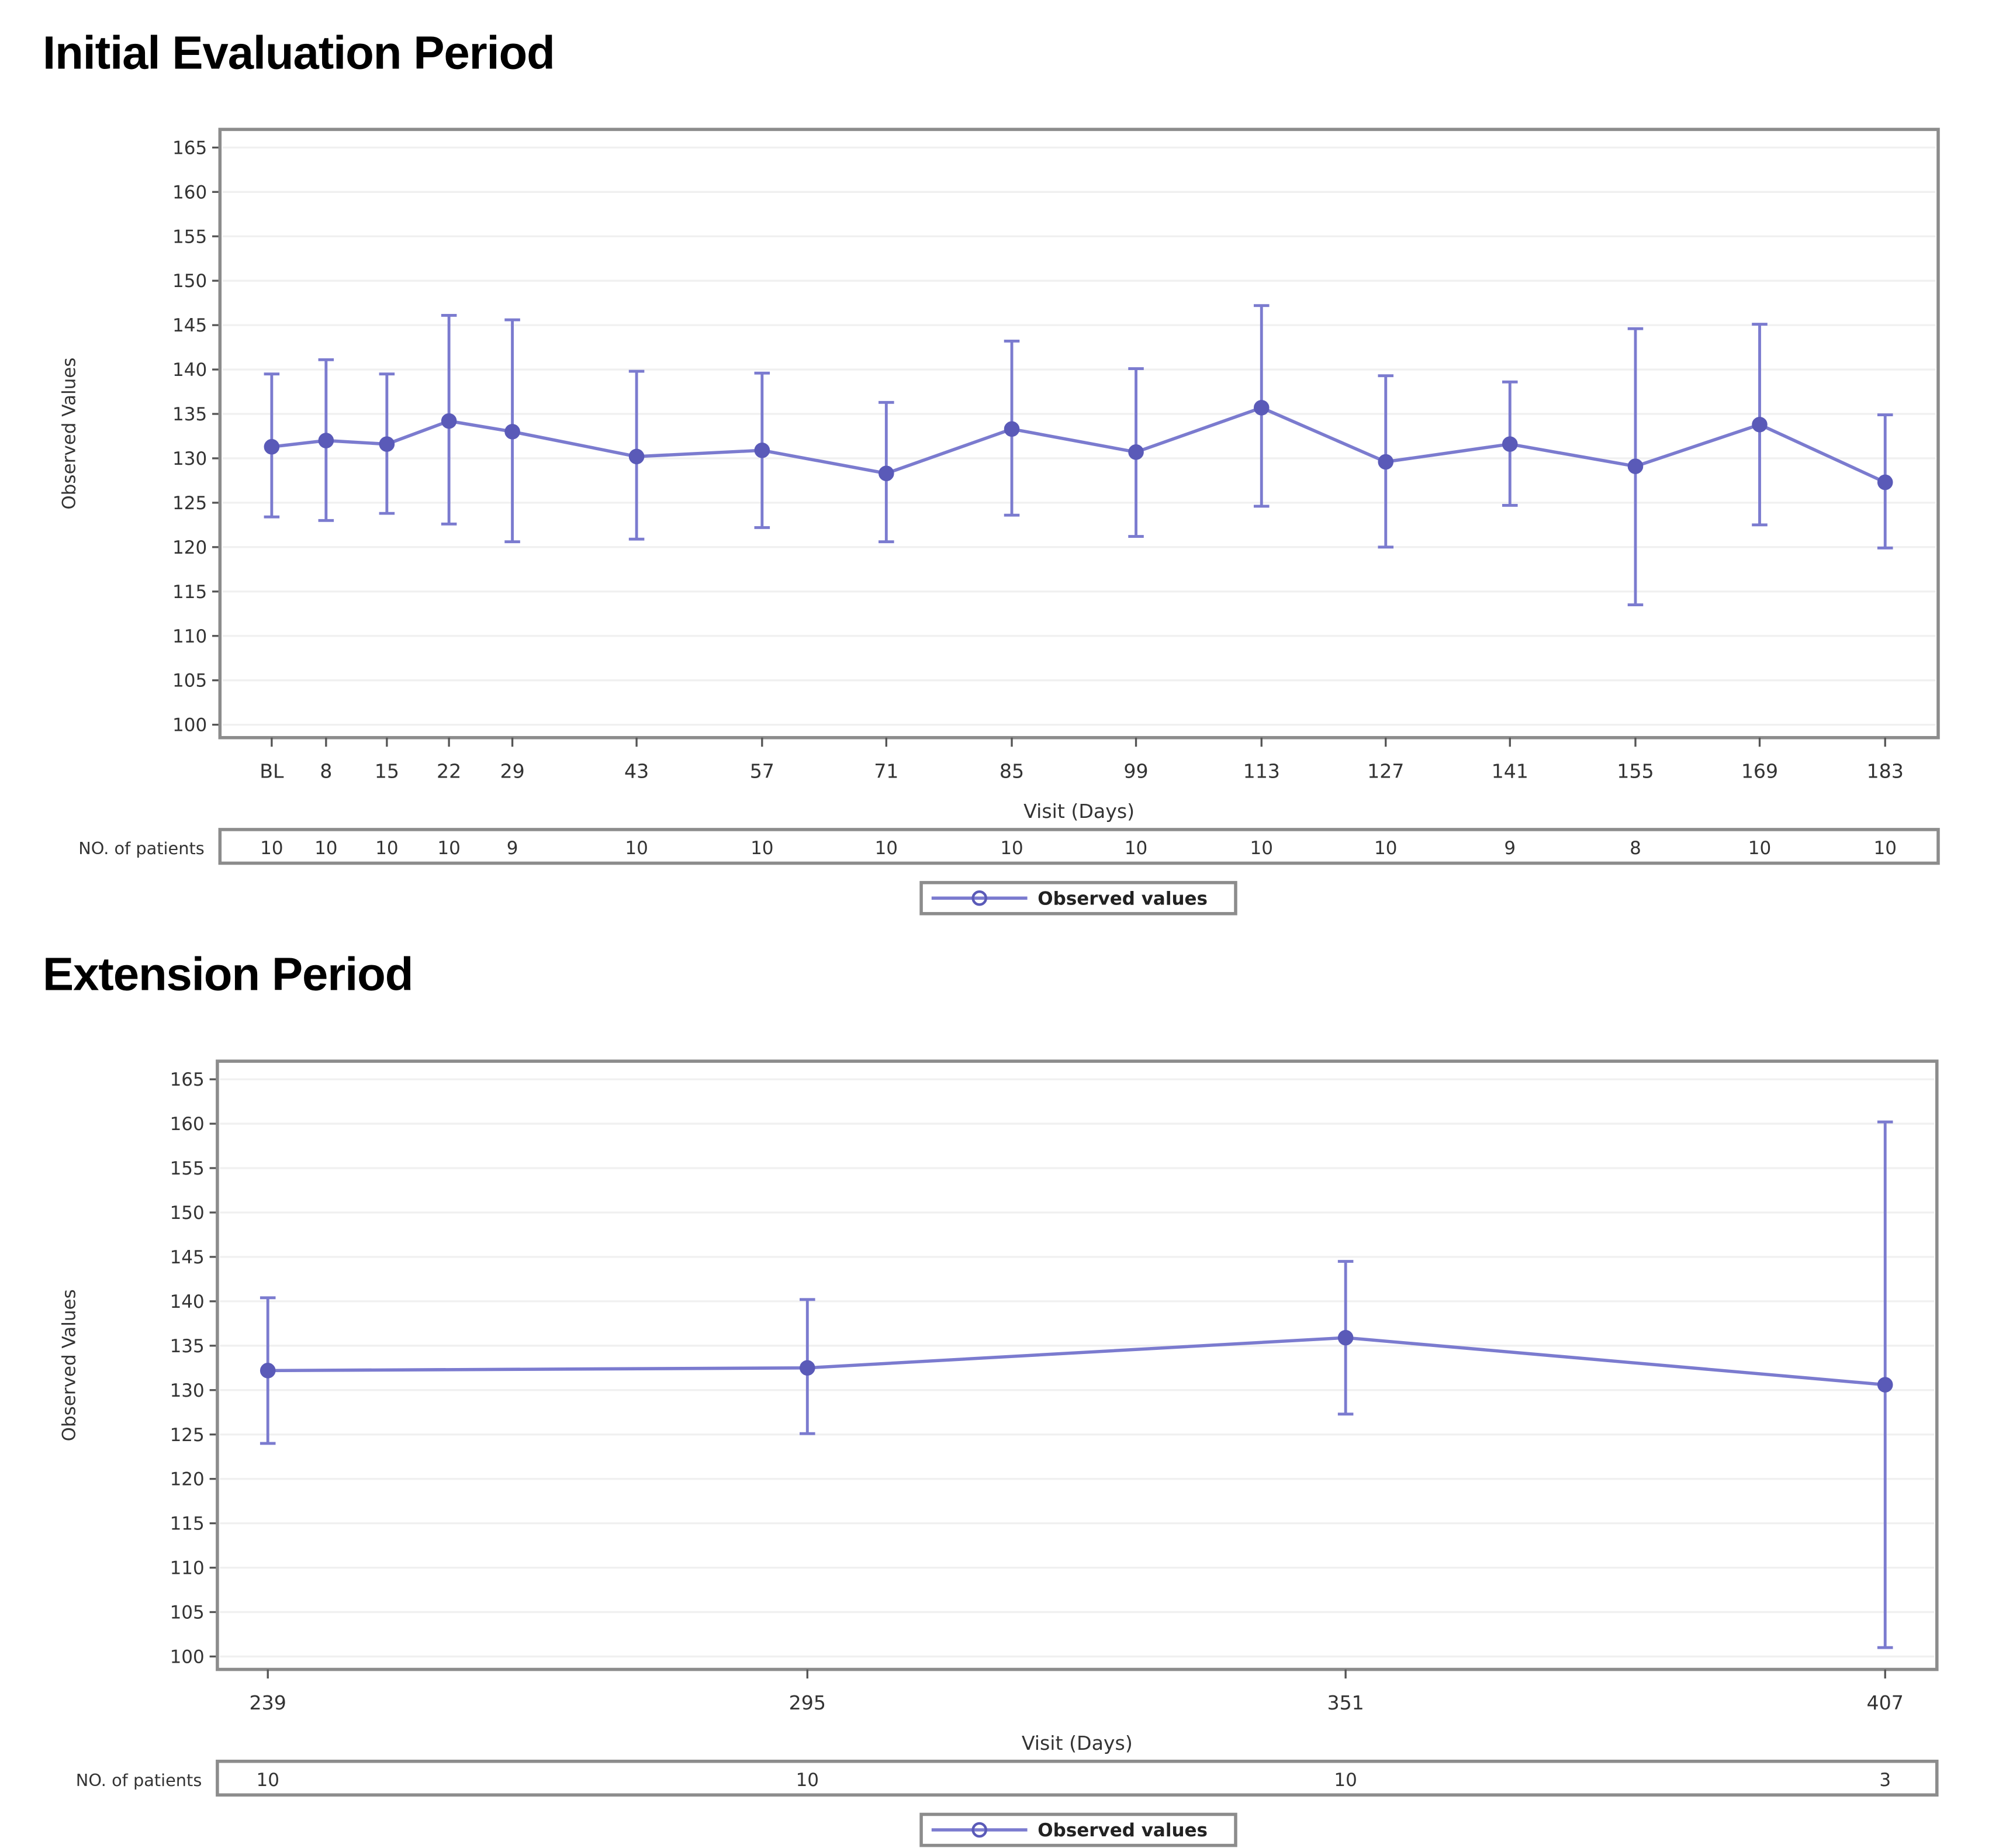  What do you see at coordinates (449, 770) in the screenshot?
I see `x-tick-label: 22` at bounding box center [449, 770].